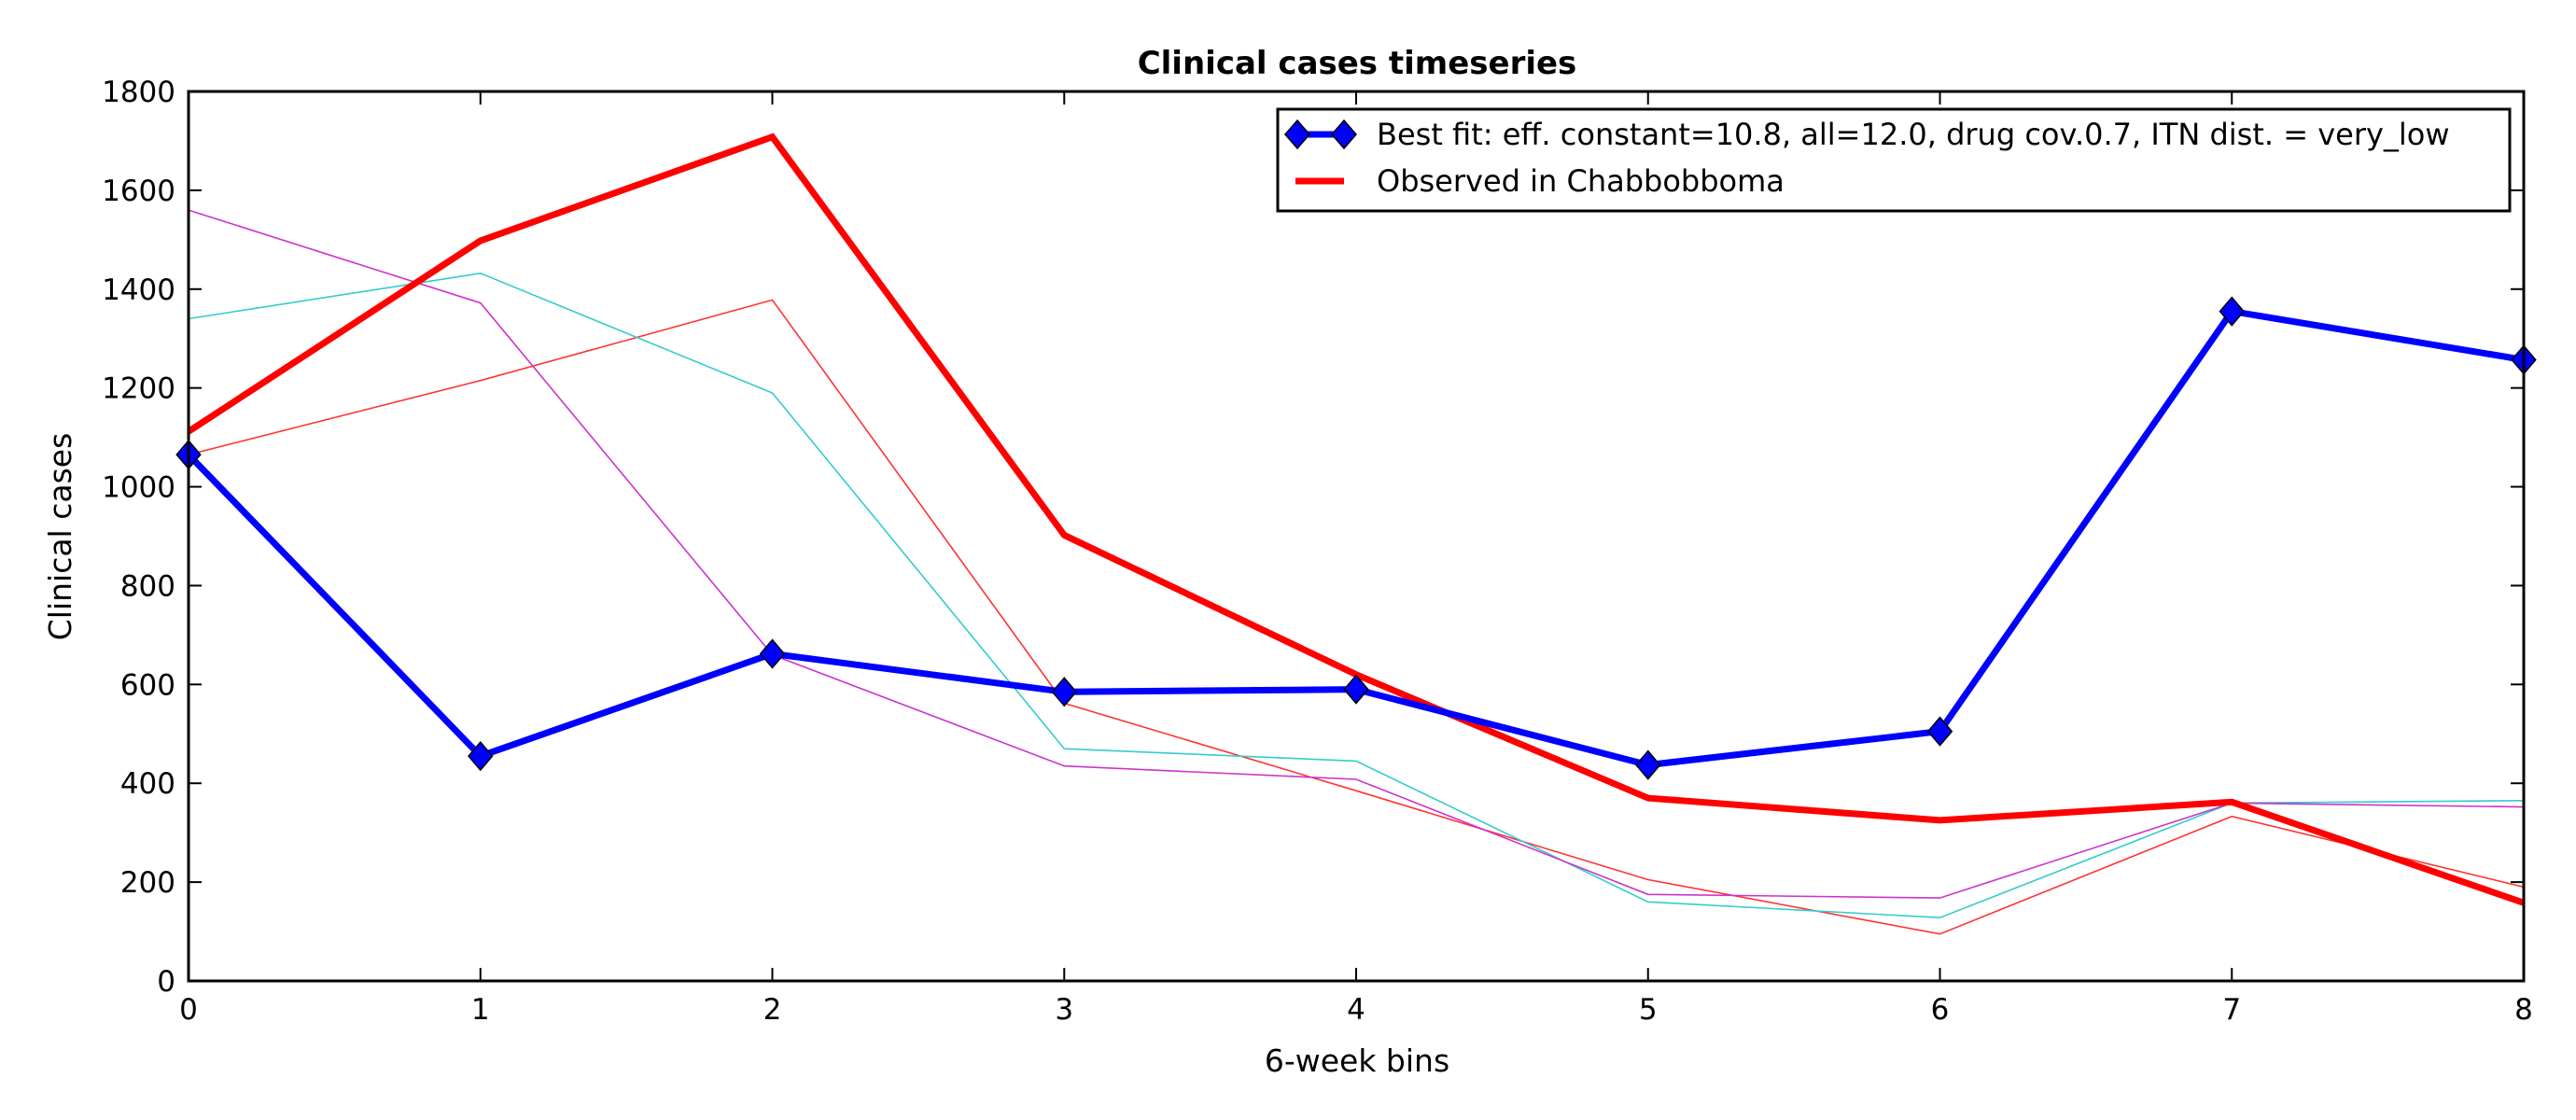  I want to click on legend-label-observed: Observed in Chabbobboma, so click(1581, 181).